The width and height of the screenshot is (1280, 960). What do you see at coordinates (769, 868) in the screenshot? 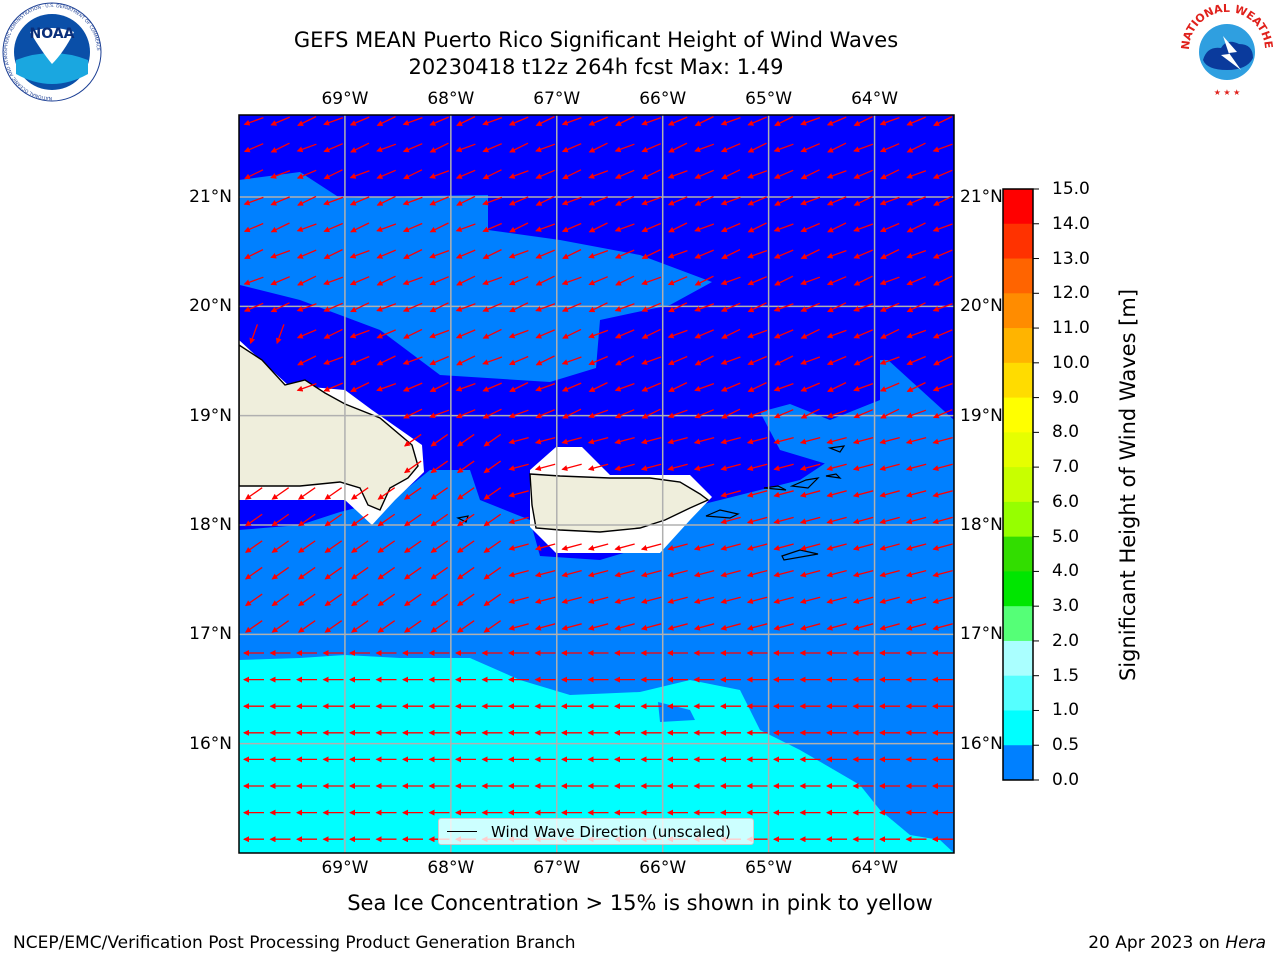
I see `lon-label-bottom: 65°W` at bounding box center [769, 868].